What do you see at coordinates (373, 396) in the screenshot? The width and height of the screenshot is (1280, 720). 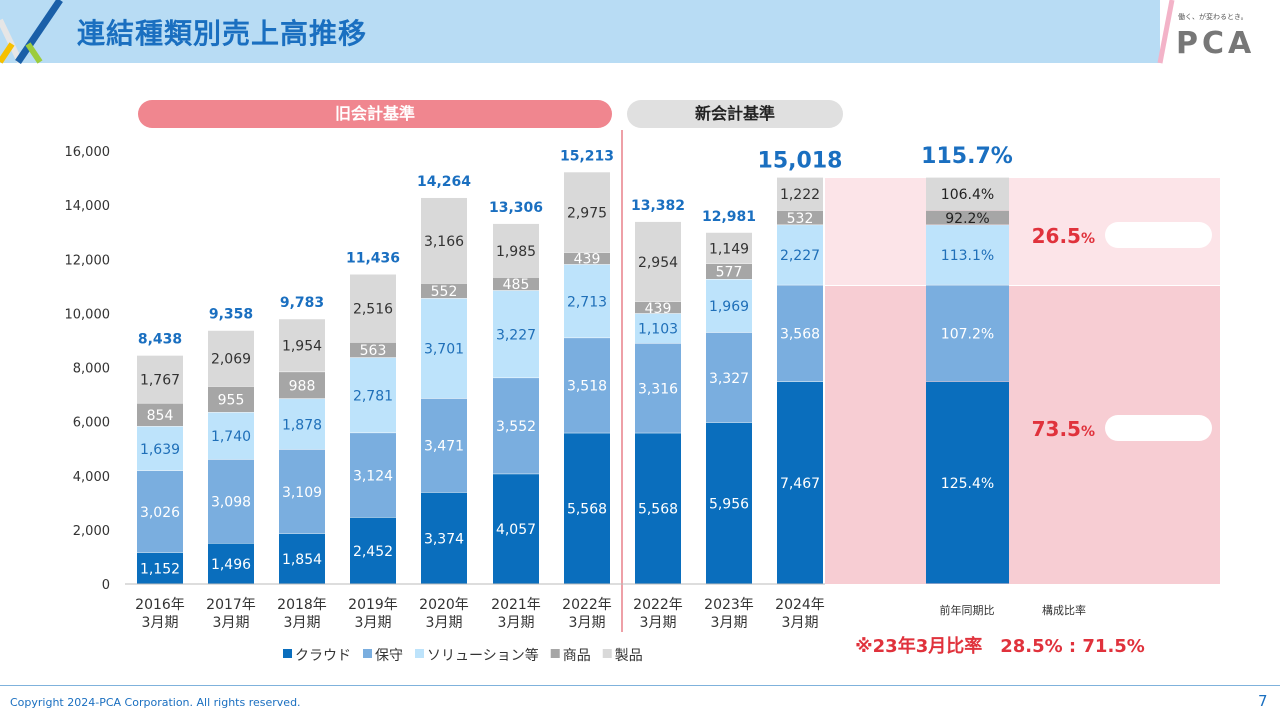 I see `data-label-solution: 2,781` at bounding box center [373, 396].